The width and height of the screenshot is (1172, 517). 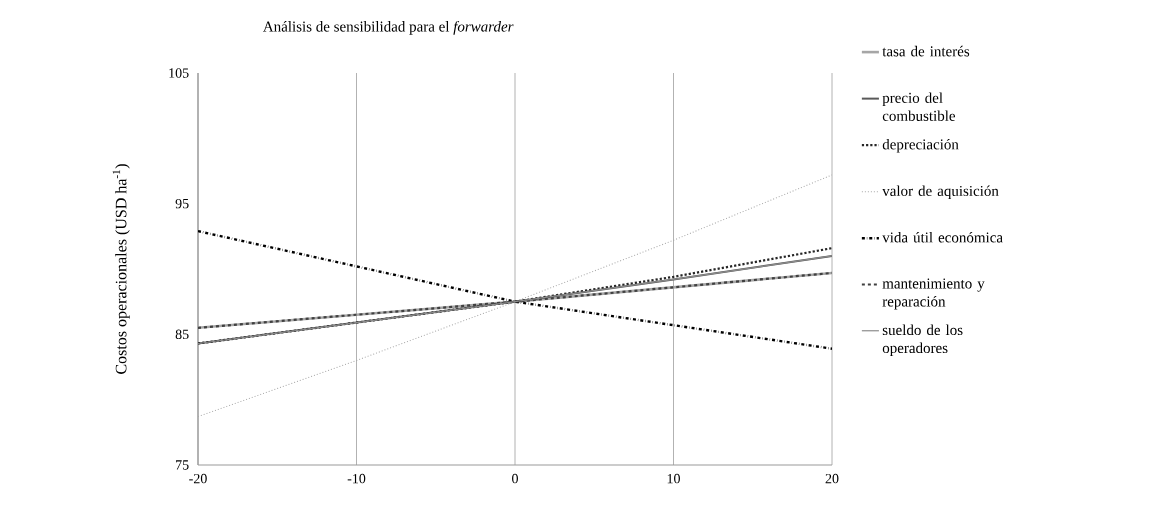 I want to click on legend-label: depreciación, so click(x=920, y=145).